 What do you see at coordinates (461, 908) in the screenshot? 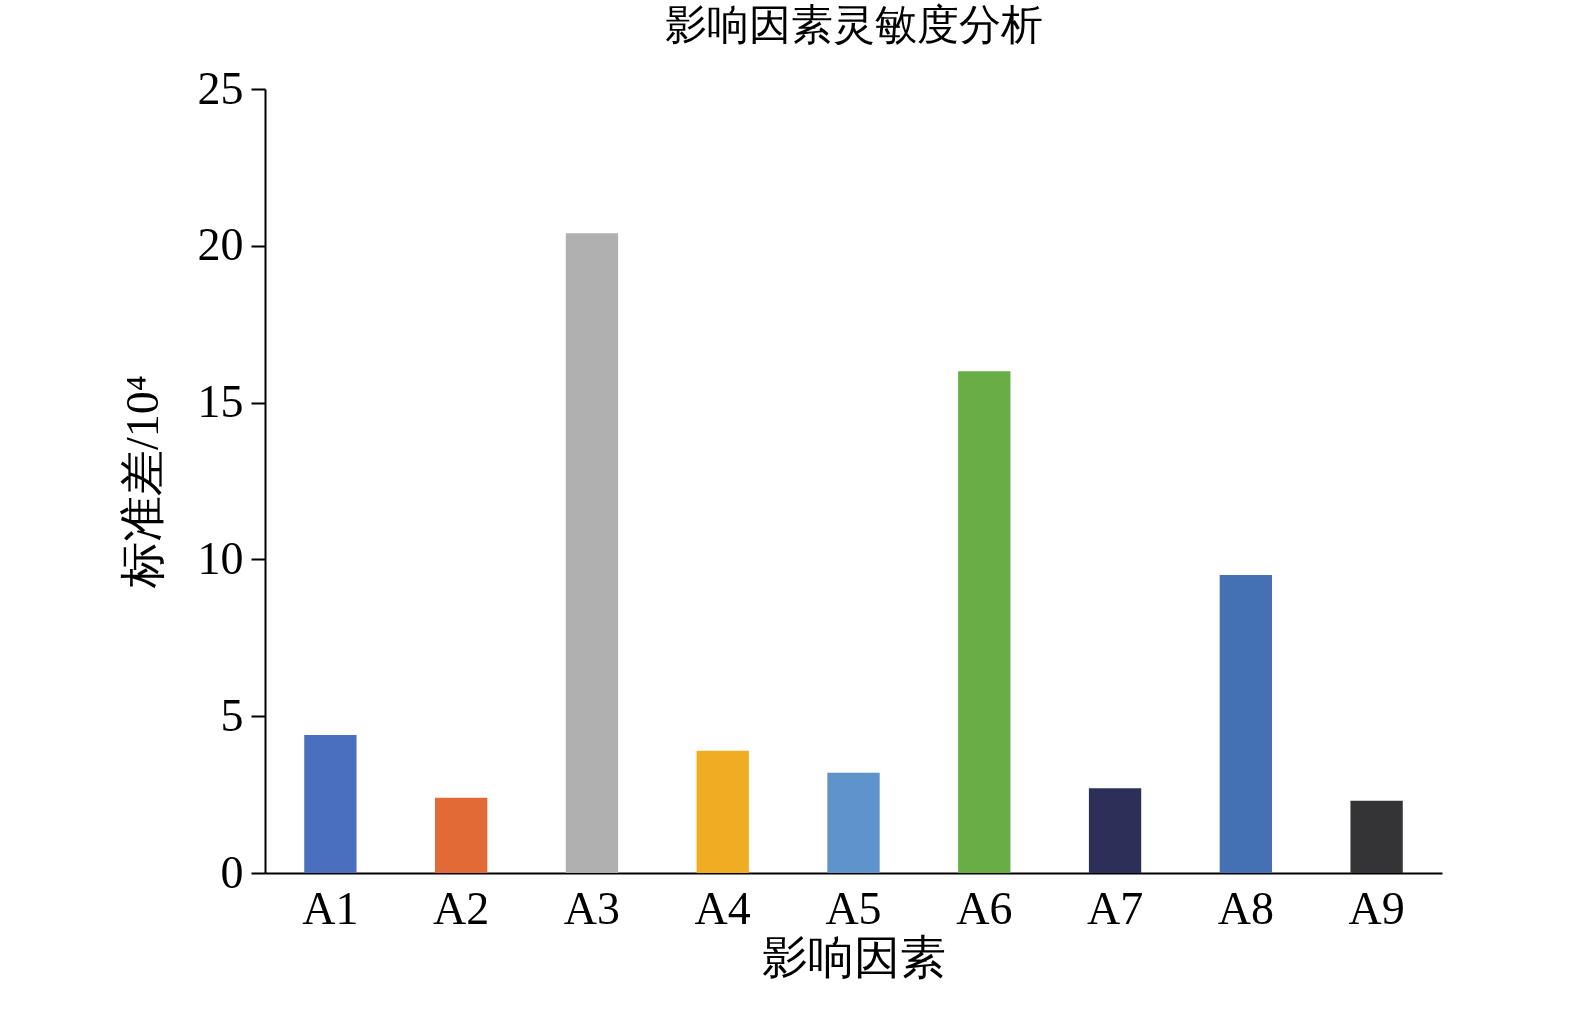
I see `x-tick-label: A2` at bounding box center [461, 908].